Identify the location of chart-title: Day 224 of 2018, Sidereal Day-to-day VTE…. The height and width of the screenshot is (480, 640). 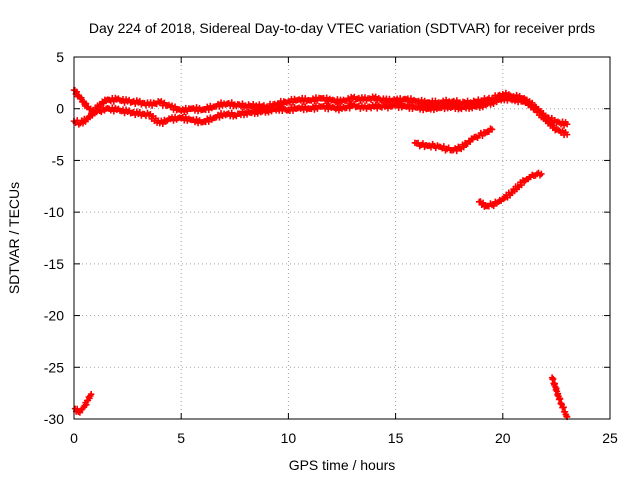
(342, 28).